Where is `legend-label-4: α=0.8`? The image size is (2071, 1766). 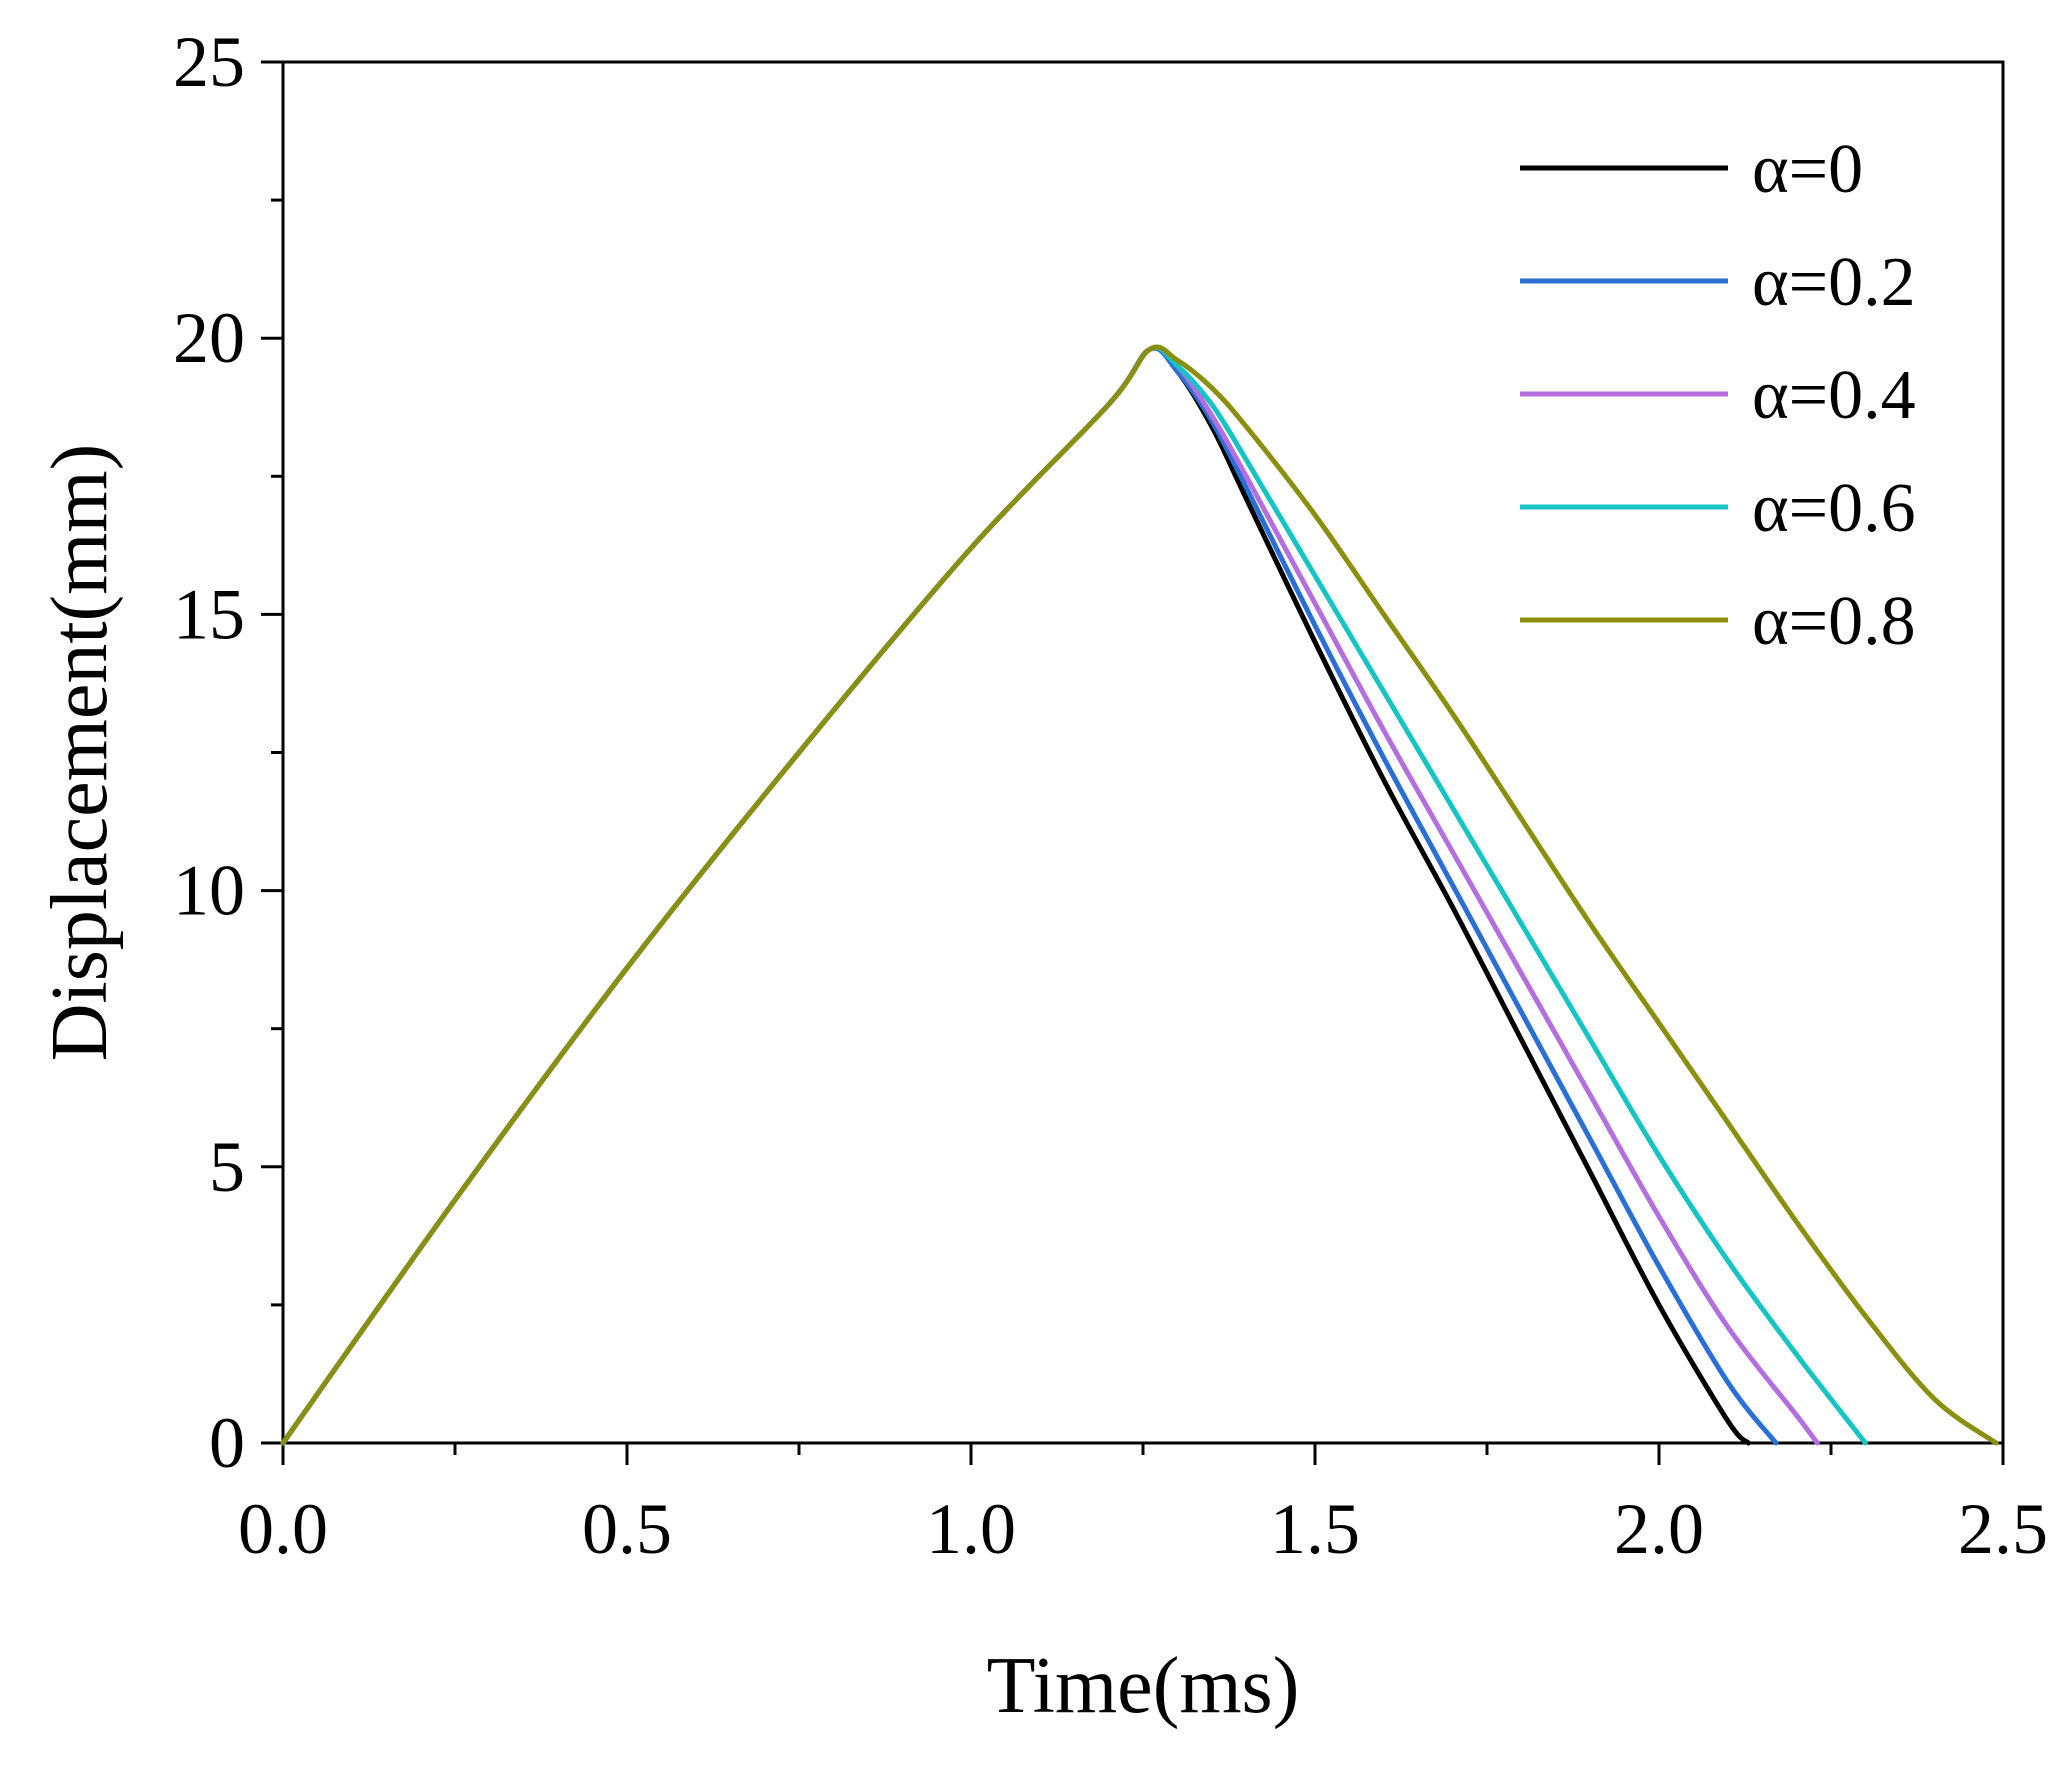 legend-label-4: α=0.8 is located at coordinates (1834, 621).